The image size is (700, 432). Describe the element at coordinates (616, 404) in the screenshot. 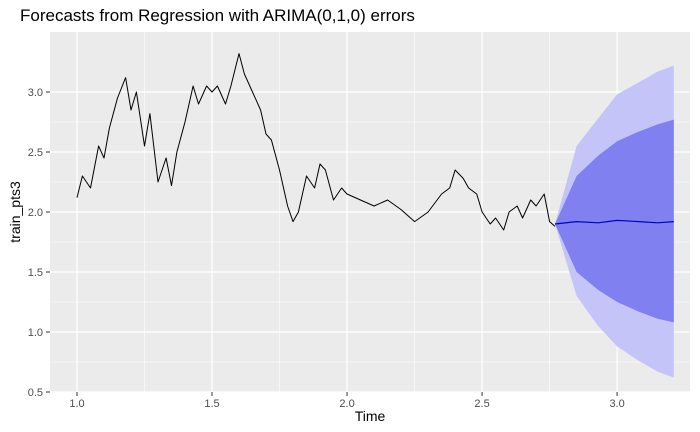

I see `x-tick-label: 3.0` at that location.